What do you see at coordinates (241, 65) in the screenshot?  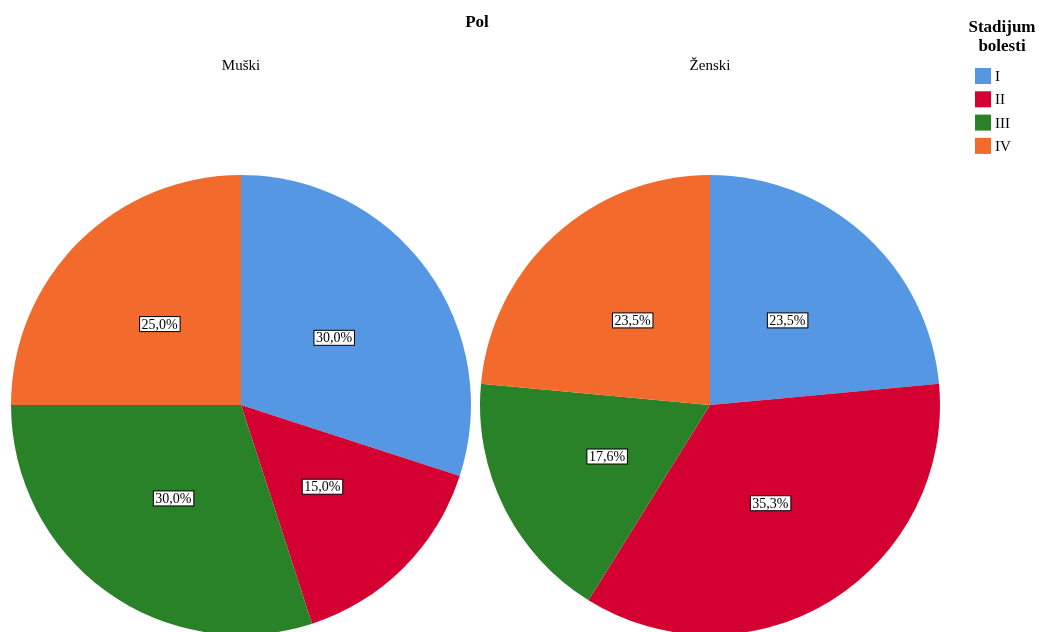 I see `slice-label: Muški` at bounding box center [241, 65].